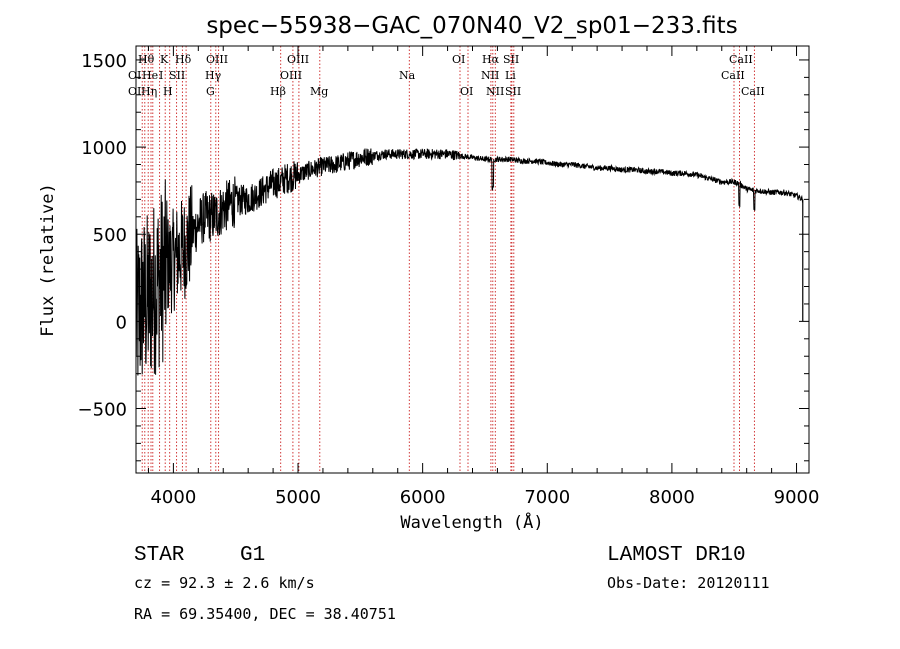 Image resolution: width=900 pixels, height=649 pixels. What do you see at coordinates (797, 497) in the screenshot?
I see `x-tick-label-5: 9000` at bounding box center [797, 497].